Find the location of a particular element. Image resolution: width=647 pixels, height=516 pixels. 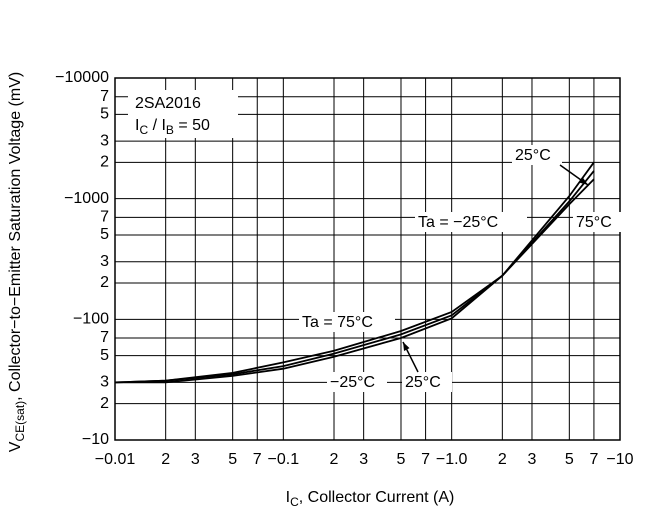

condition-part: / I is located at coordinates (157, 125).